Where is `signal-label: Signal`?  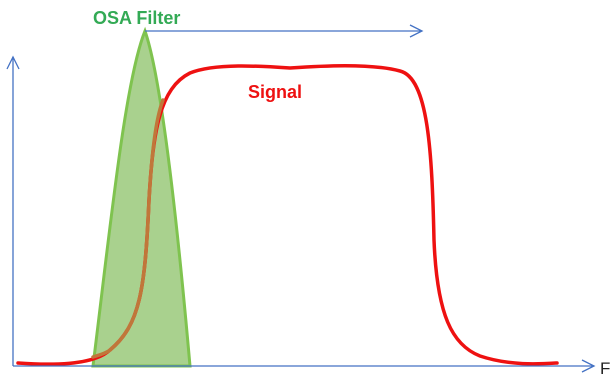
signal-label: Signal is located at coordinates (275, 92).